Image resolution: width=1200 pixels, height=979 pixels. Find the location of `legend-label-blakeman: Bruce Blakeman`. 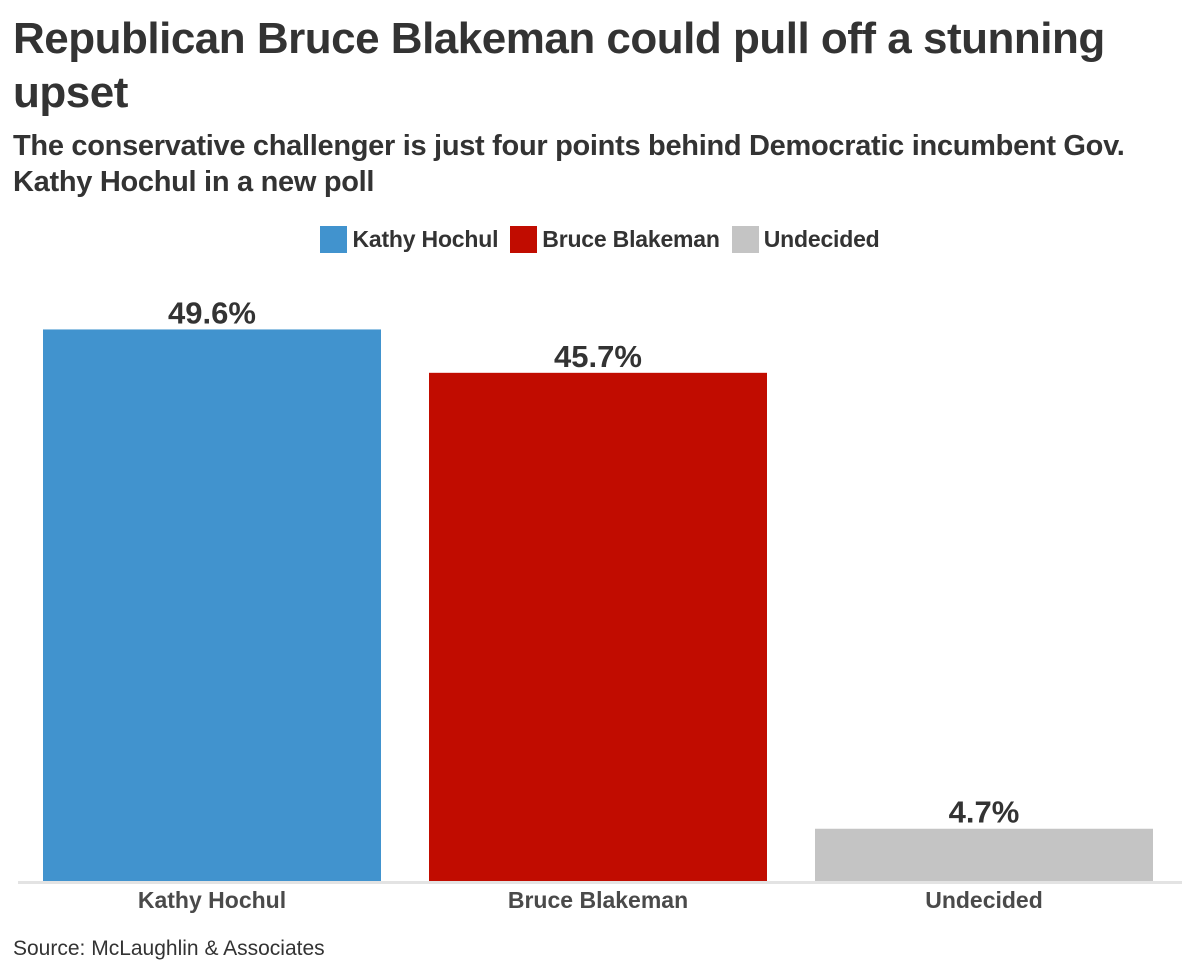

legend-label-blakeman: Bruce Blakeman is located at coordinates (631, 239).